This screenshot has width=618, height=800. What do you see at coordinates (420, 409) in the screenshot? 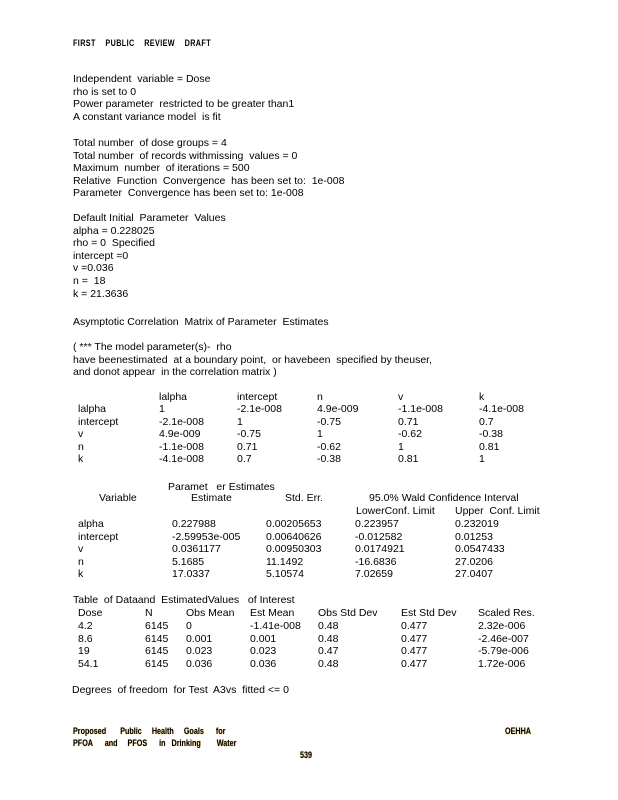
I see `matrix-cell: -1.1e-008` at bounding box center [420, 409].